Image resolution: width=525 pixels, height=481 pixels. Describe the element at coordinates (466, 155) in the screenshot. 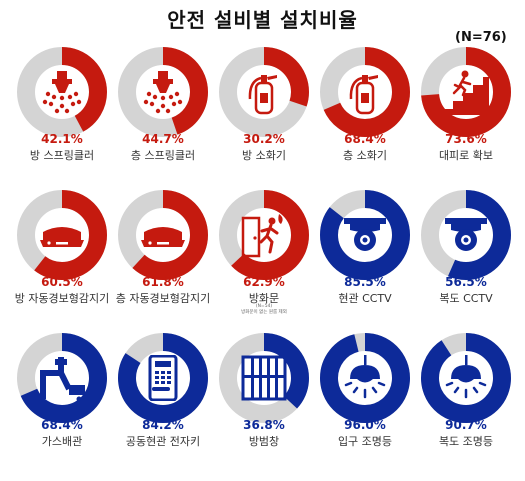

I see `donut-category-label: 대피로 확보` at that location.